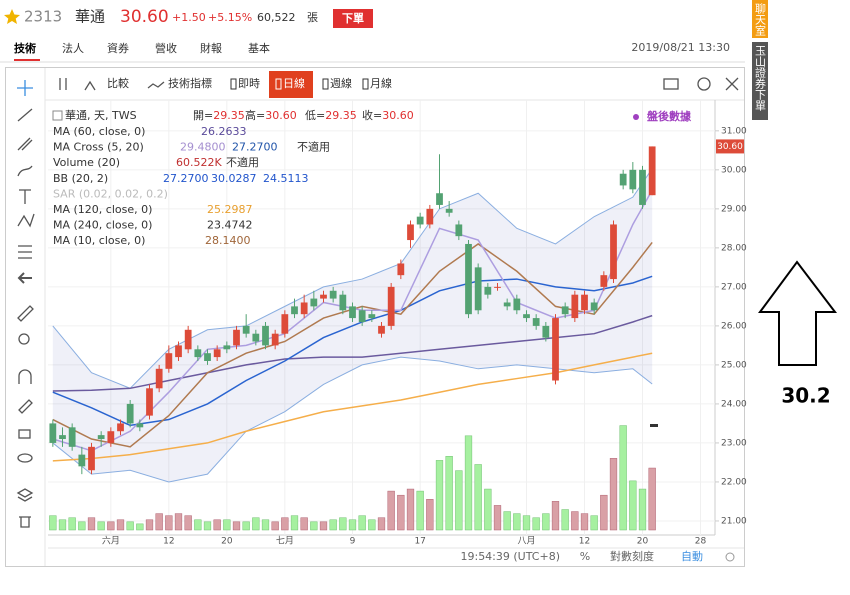 Image resolution: width=850 pixels, height=595 pixels. I want to click on y-tick-label: 30.00, so click(734, 170).